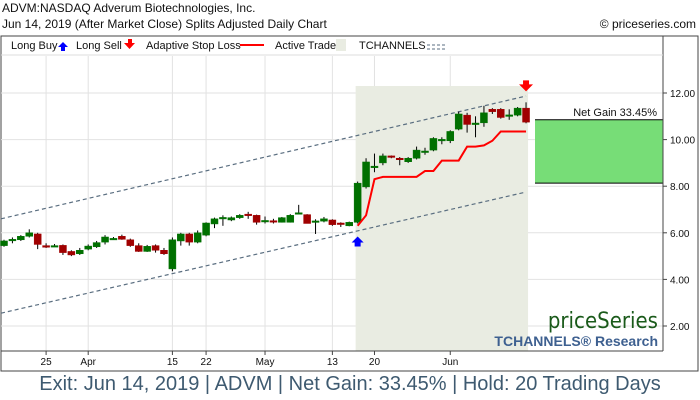 This screenshot has width=700, height=400. I want to click on y-tick-label: 10.00, so click(682, 141).